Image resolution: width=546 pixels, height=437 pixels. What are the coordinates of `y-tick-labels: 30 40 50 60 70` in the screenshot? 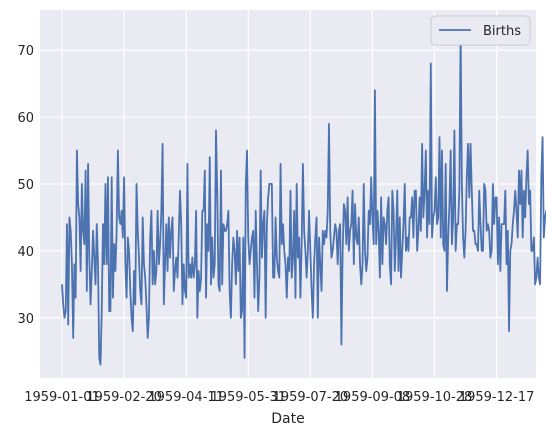 It's located at (25, 185).